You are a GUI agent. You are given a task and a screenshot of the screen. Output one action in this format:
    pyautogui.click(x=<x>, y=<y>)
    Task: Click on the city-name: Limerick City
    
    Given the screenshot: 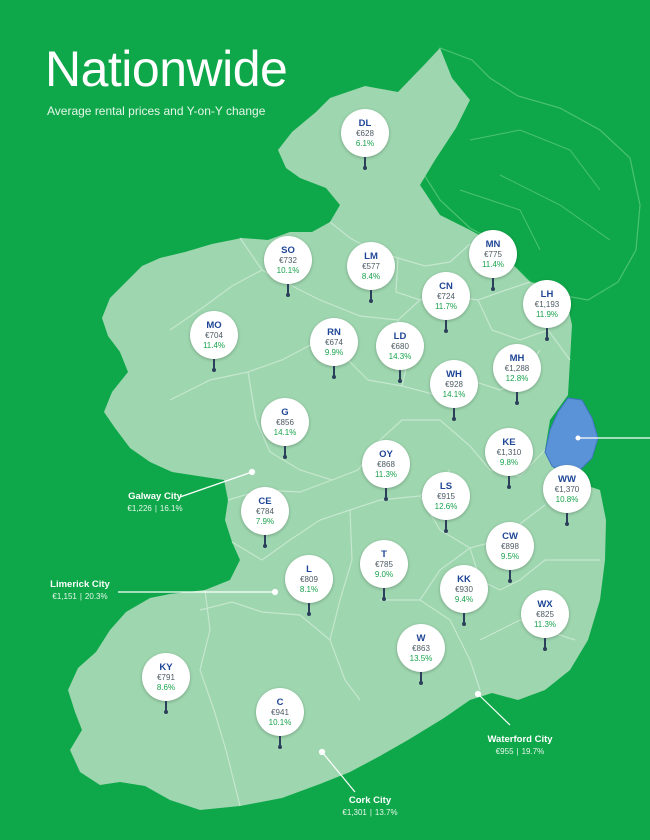 What is the action you would take?
    pyautogui.click(x=80, y=584)
    